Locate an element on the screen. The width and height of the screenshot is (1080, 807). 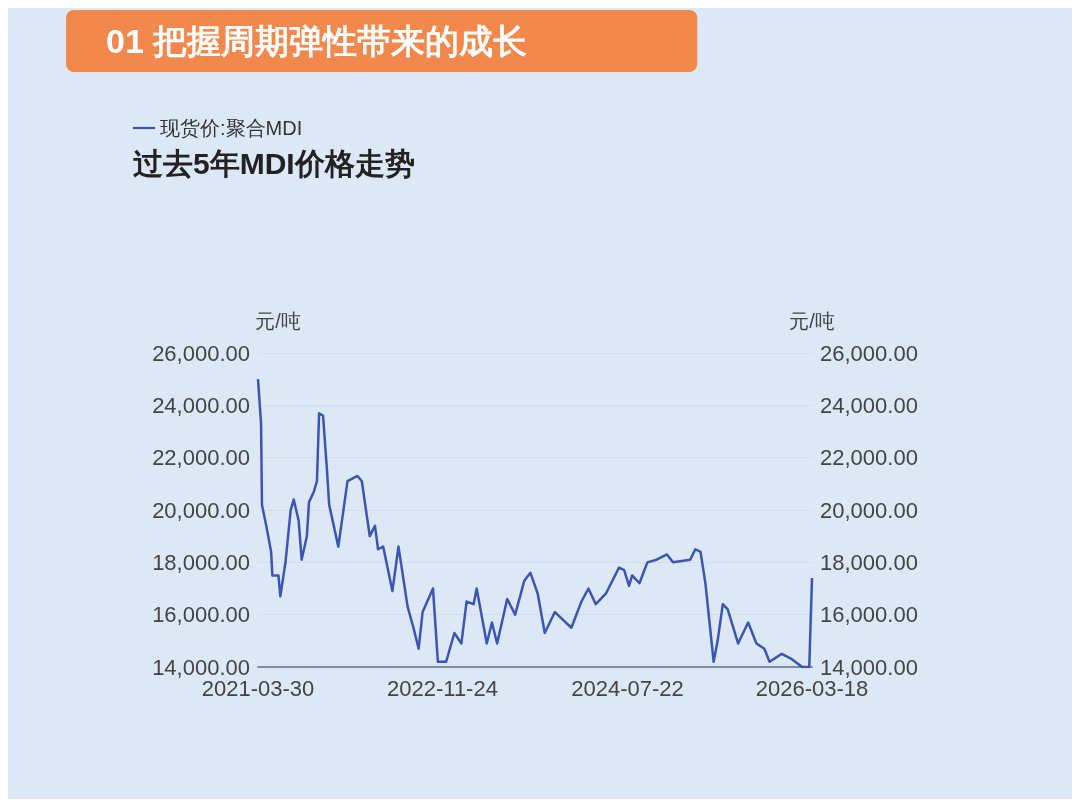
y2-tick-label: 24,000.00 is located at coordinates (869, 405).